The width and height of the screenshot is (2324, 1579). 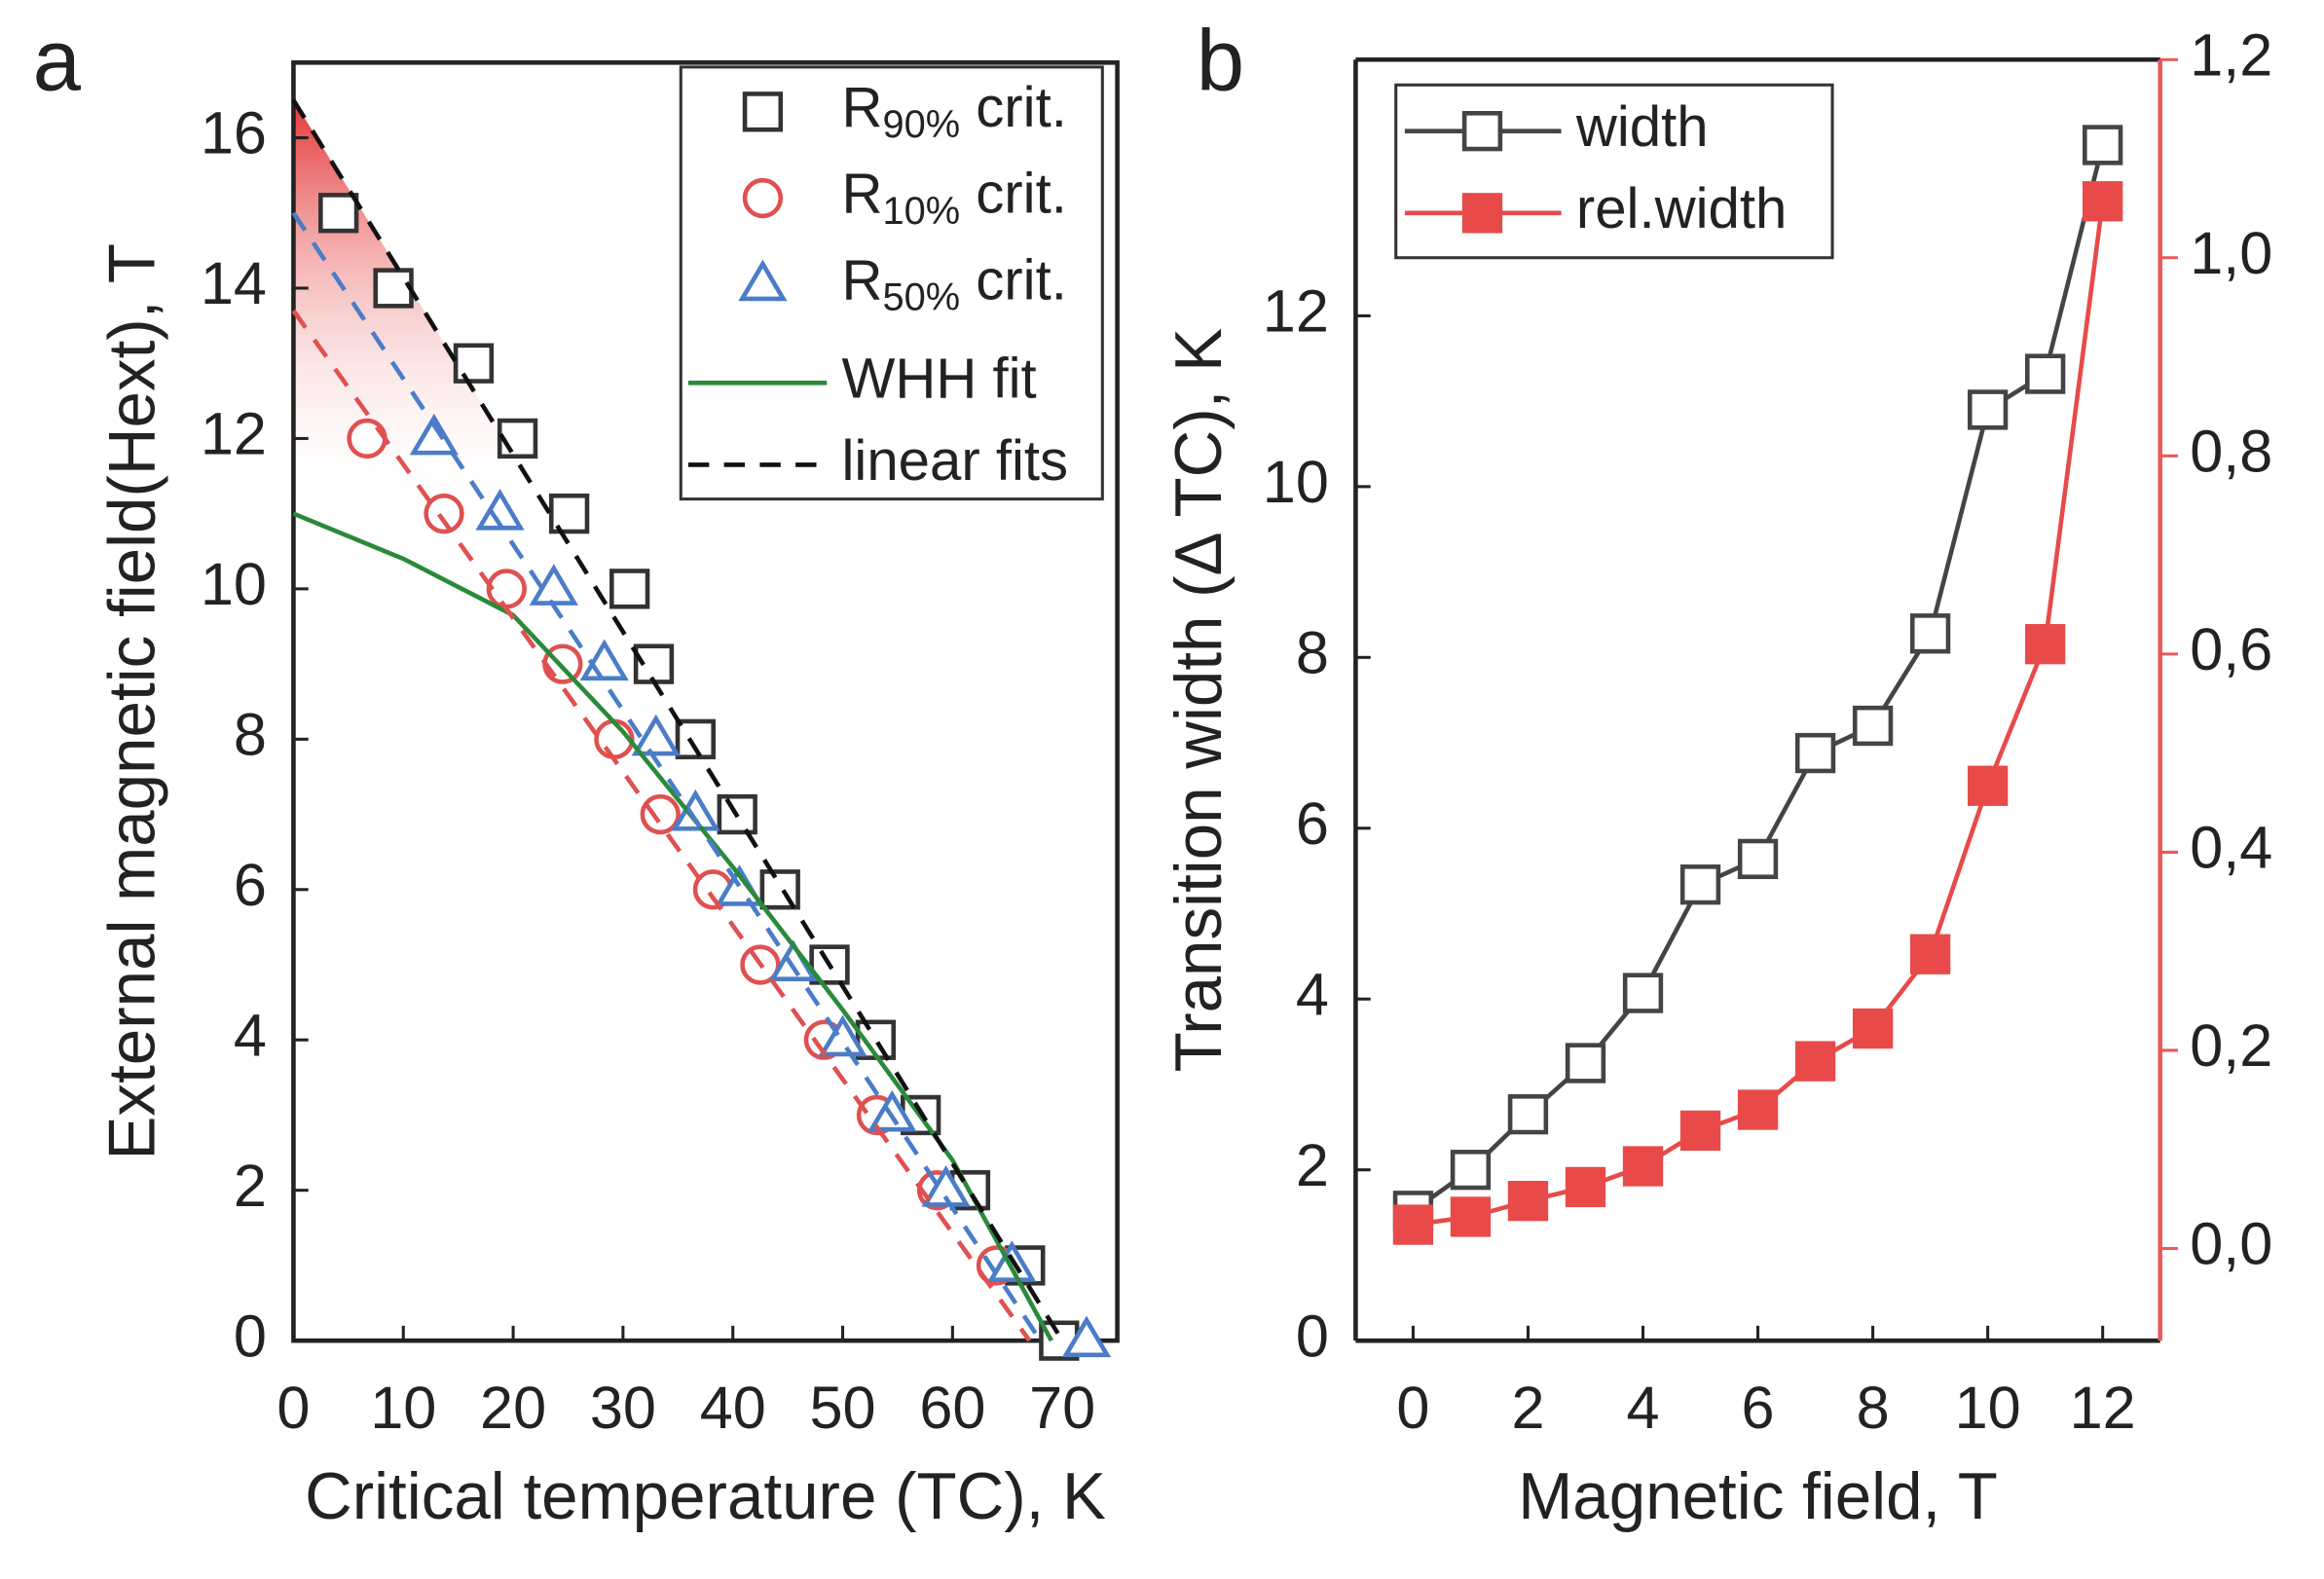 I want to click on x-tick-label: 20, so click(x=513, y=1408).